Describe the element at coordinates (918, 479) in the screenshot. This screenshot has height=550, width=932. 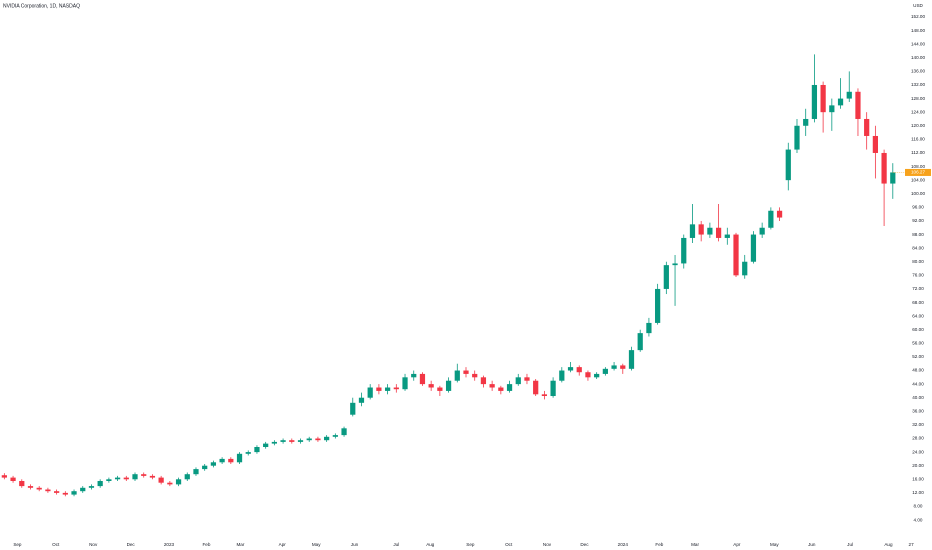
I see `y-tick-label: 16.00` at that location.